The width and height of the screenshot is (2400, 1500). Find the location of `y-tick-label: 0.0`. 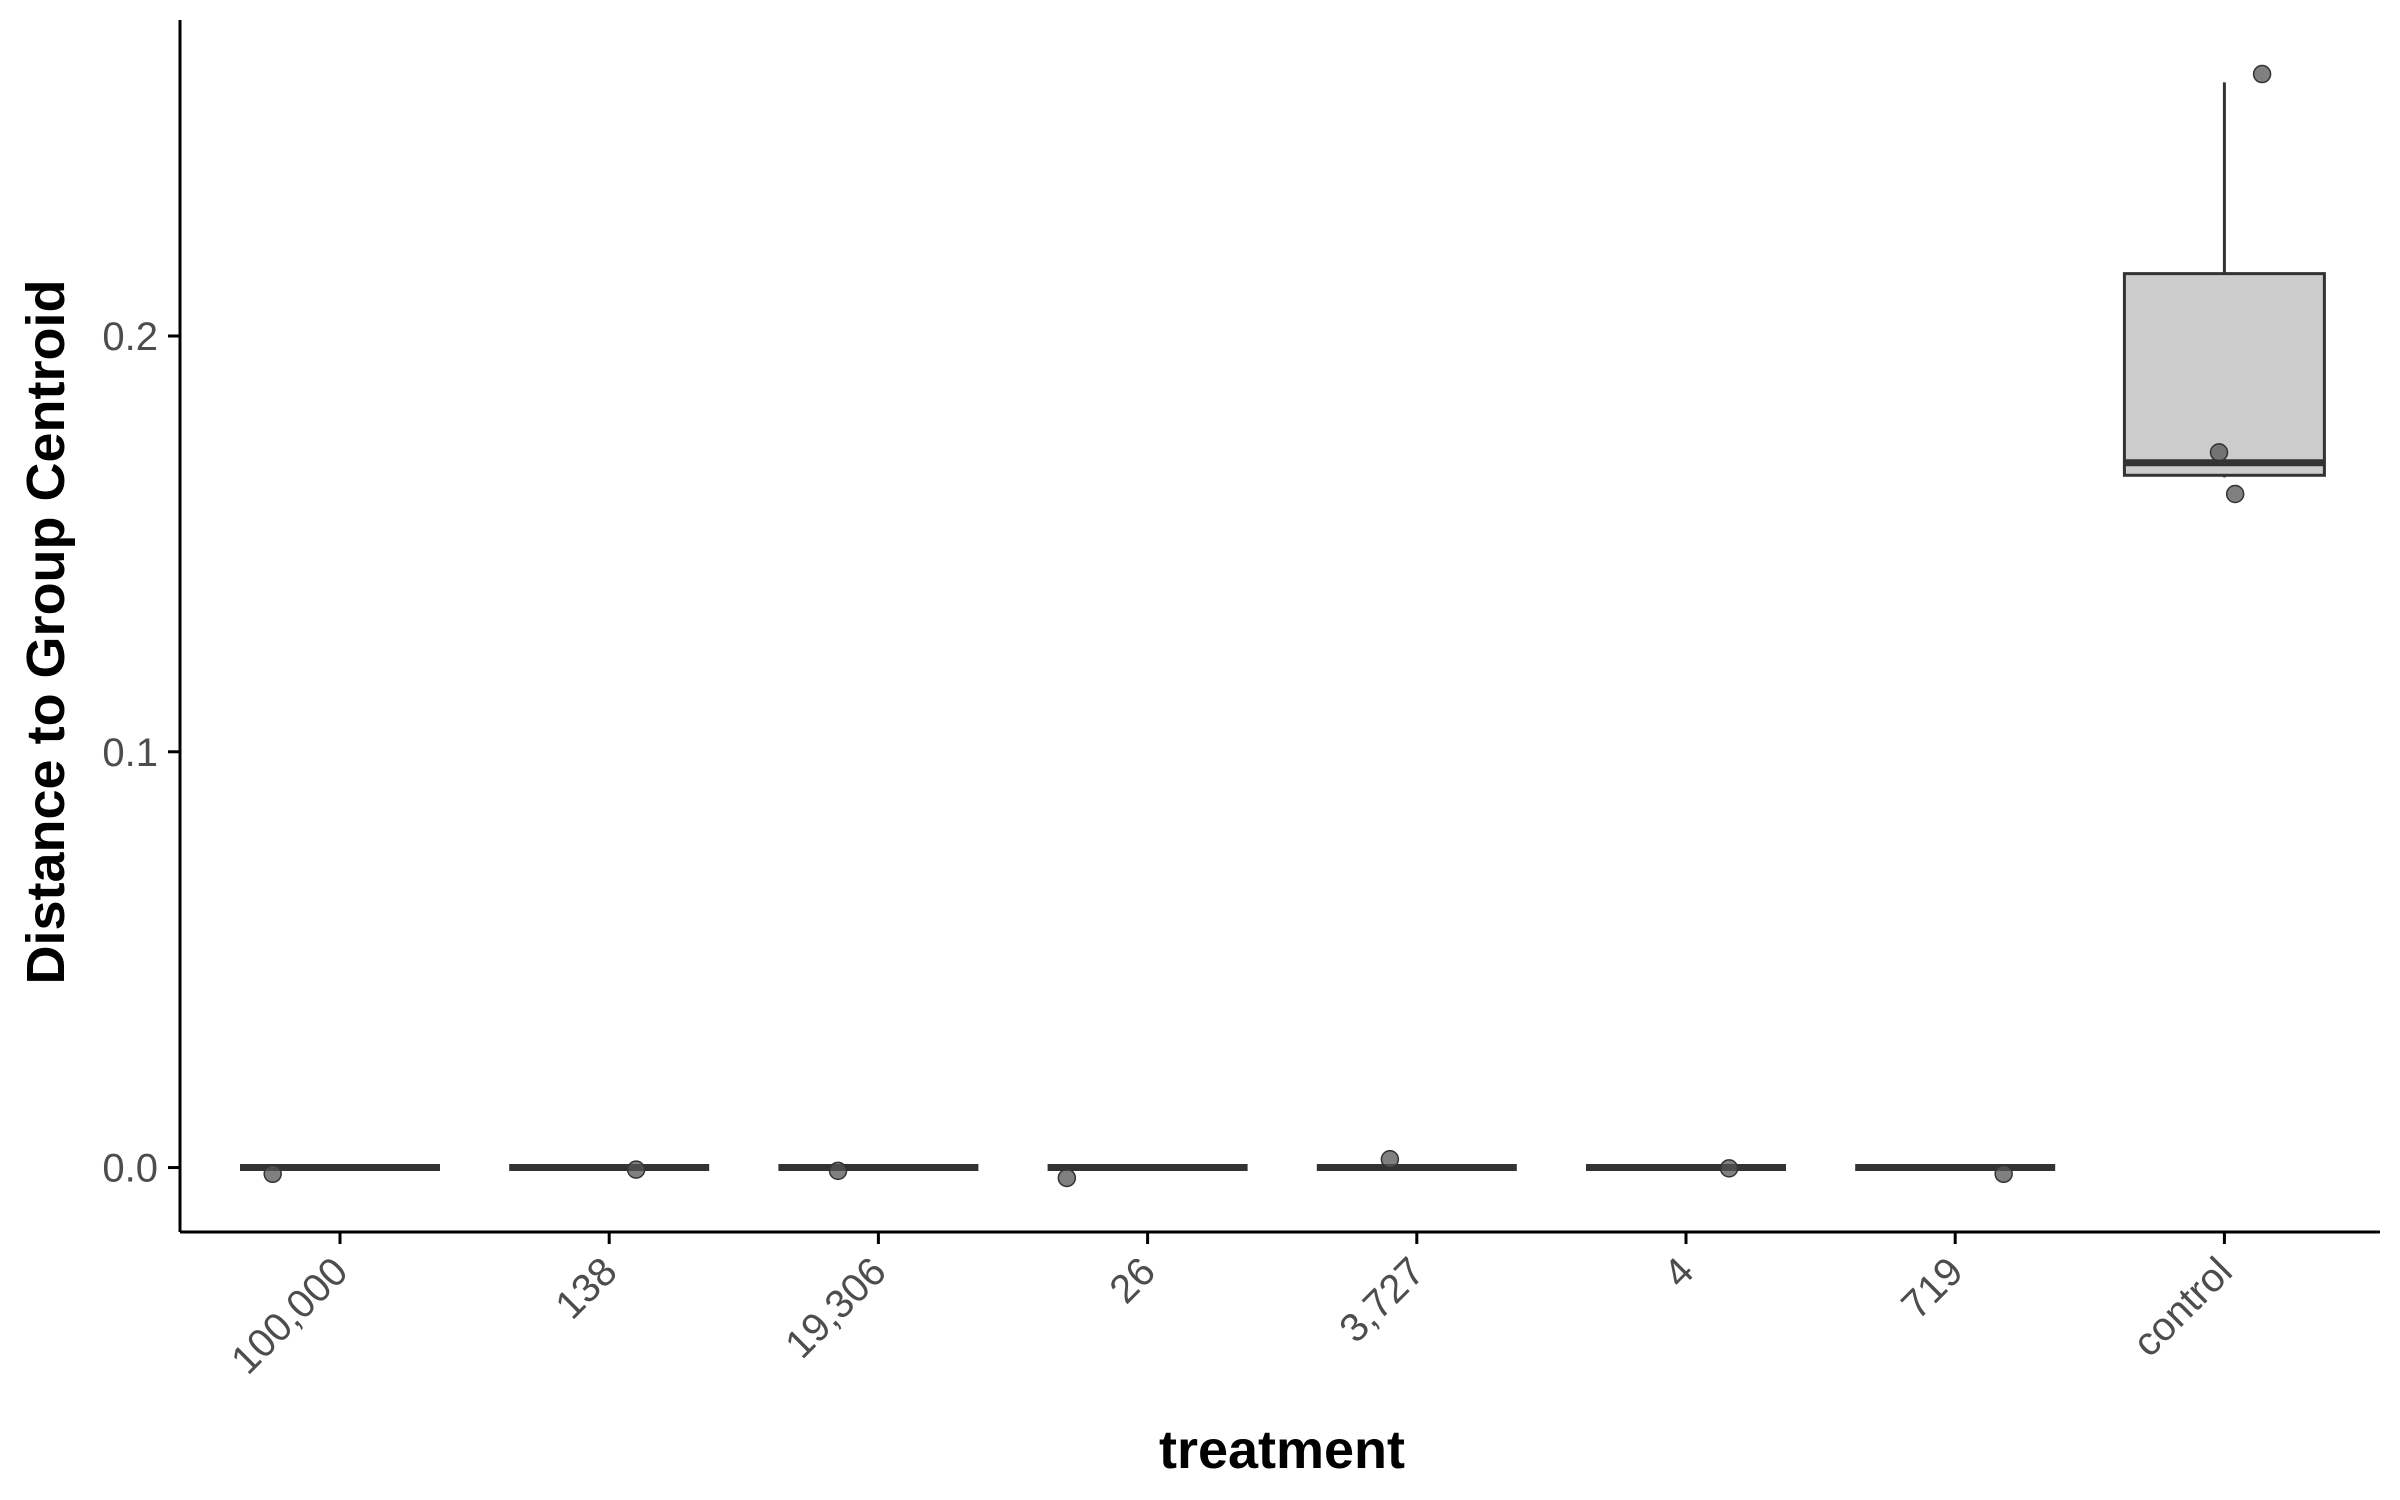

y-tick-label: 0.0 is located at coordinates (130, 1169).